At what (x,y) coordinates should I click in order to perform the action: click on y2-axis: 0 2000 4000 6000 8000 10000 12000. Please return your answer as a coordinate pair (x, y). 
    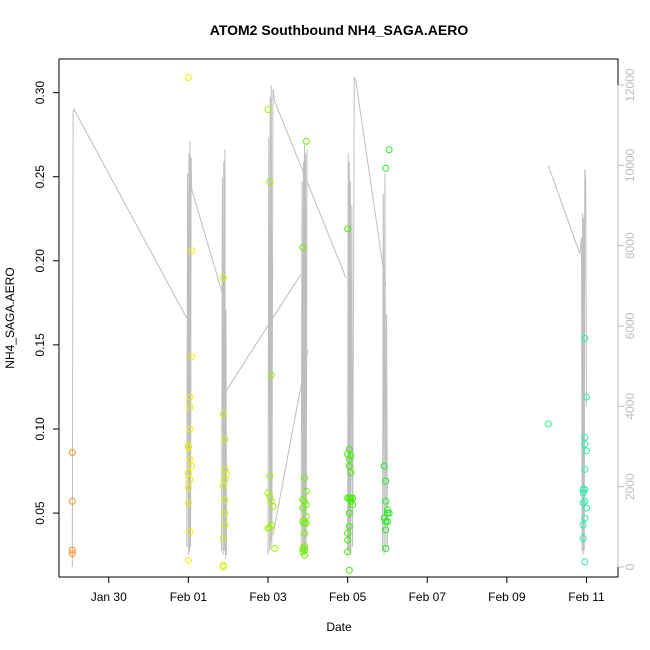
    Looking at the image, I should click on (627, 319).